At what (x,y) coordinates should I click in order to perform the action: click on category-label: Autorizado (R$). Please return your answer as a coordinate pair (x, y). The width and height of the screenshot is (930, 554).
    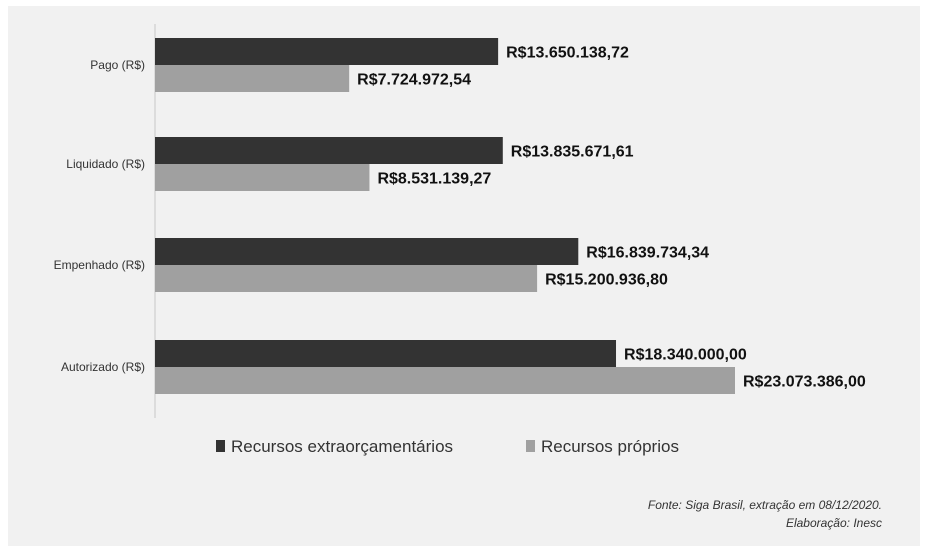
    Looking at the image, I should click on (103, 367).